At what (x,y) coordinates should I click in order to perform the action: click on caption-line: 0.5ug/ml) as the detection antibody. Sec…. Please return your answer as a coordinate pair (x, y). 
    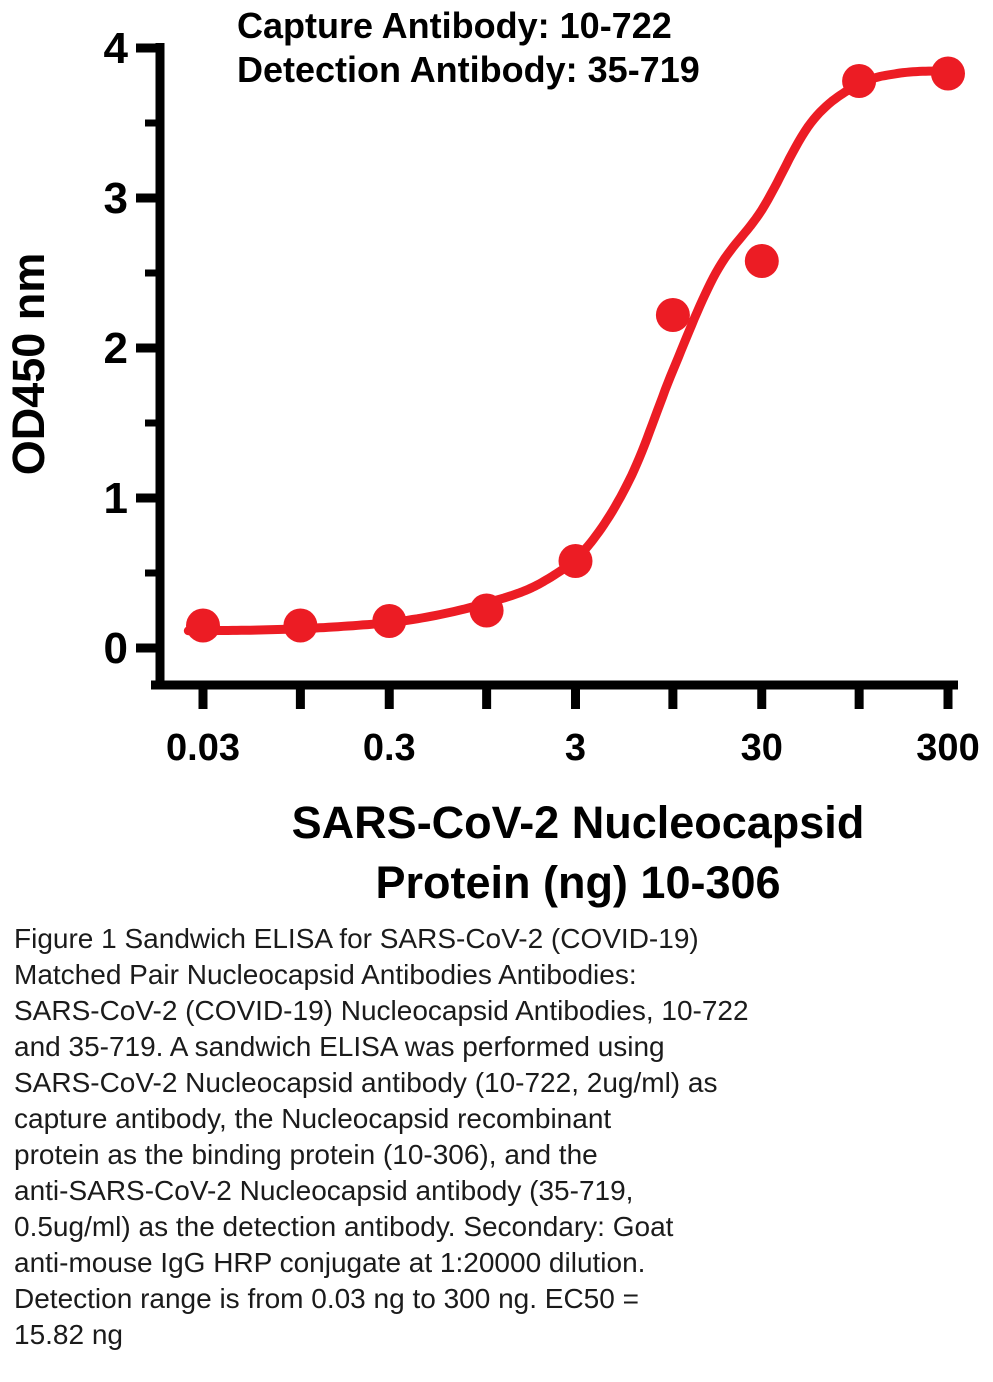
    Looking at the image, I should click on (344, 1226).